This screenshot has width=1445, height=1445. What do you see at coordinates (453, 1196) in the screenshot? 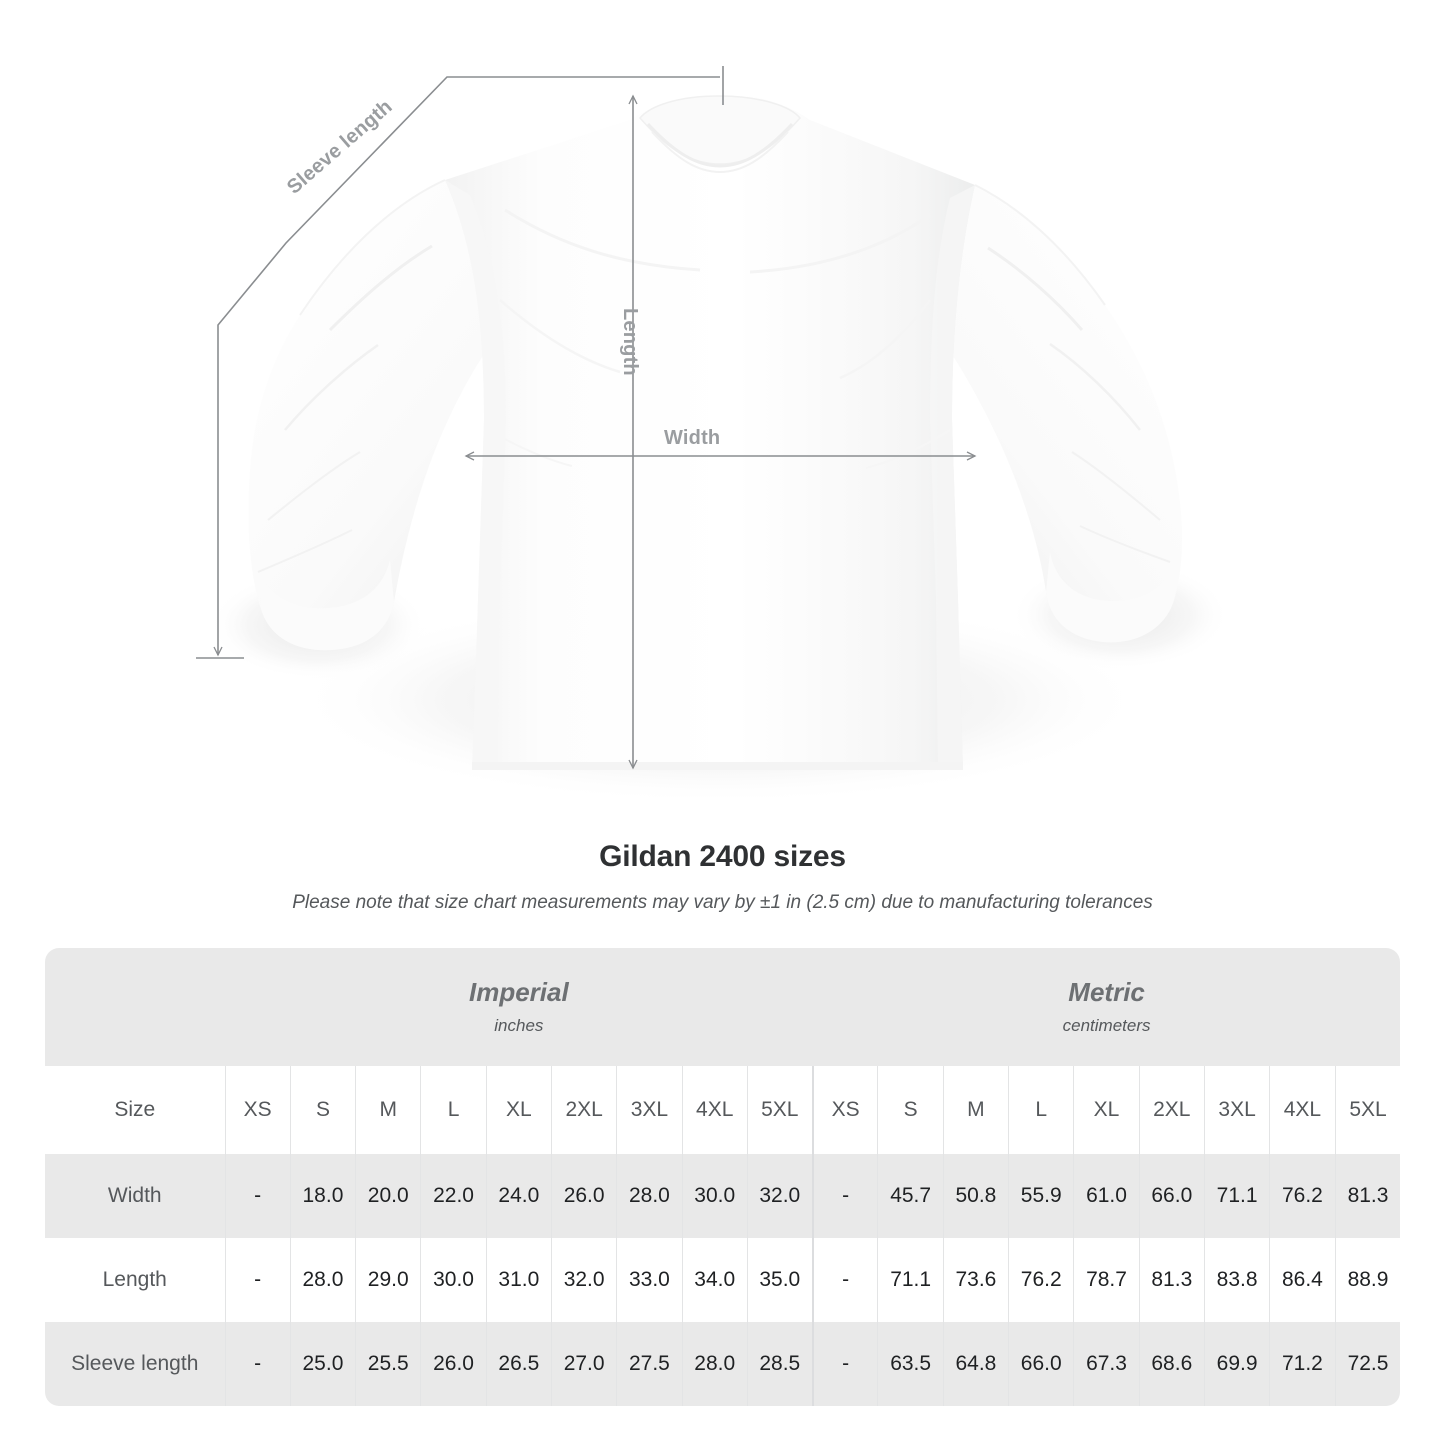
I see `cell-width-l-imperial: 22.0` at bounding box center [453, 1196].